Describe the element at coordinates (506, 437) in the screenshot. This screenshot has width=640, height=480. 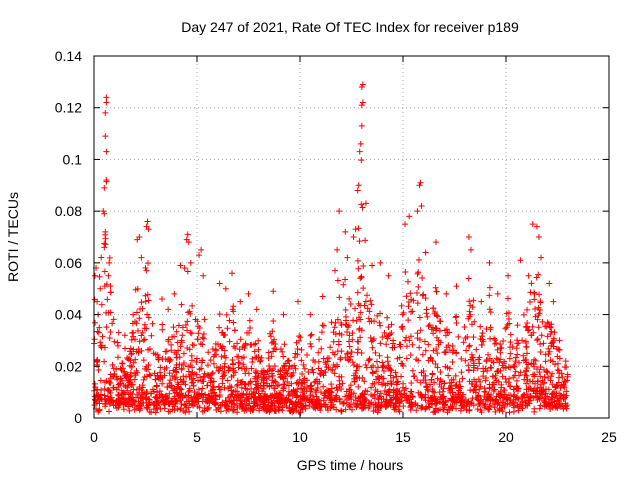
I see `x-tick-label: 20` at that location.